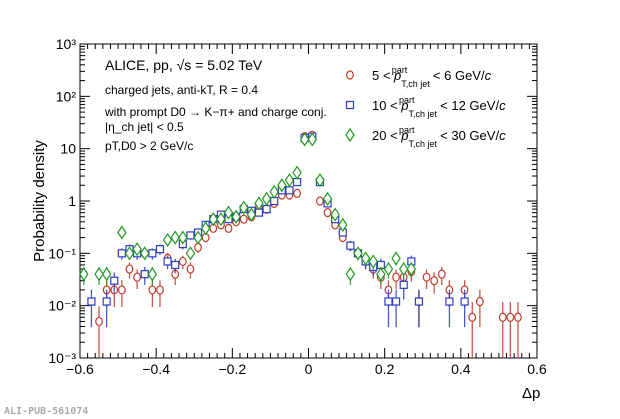  I want to click on legend-label: 10 < pT,ch jetpart < 12 GeV/c, so click(439, 107).